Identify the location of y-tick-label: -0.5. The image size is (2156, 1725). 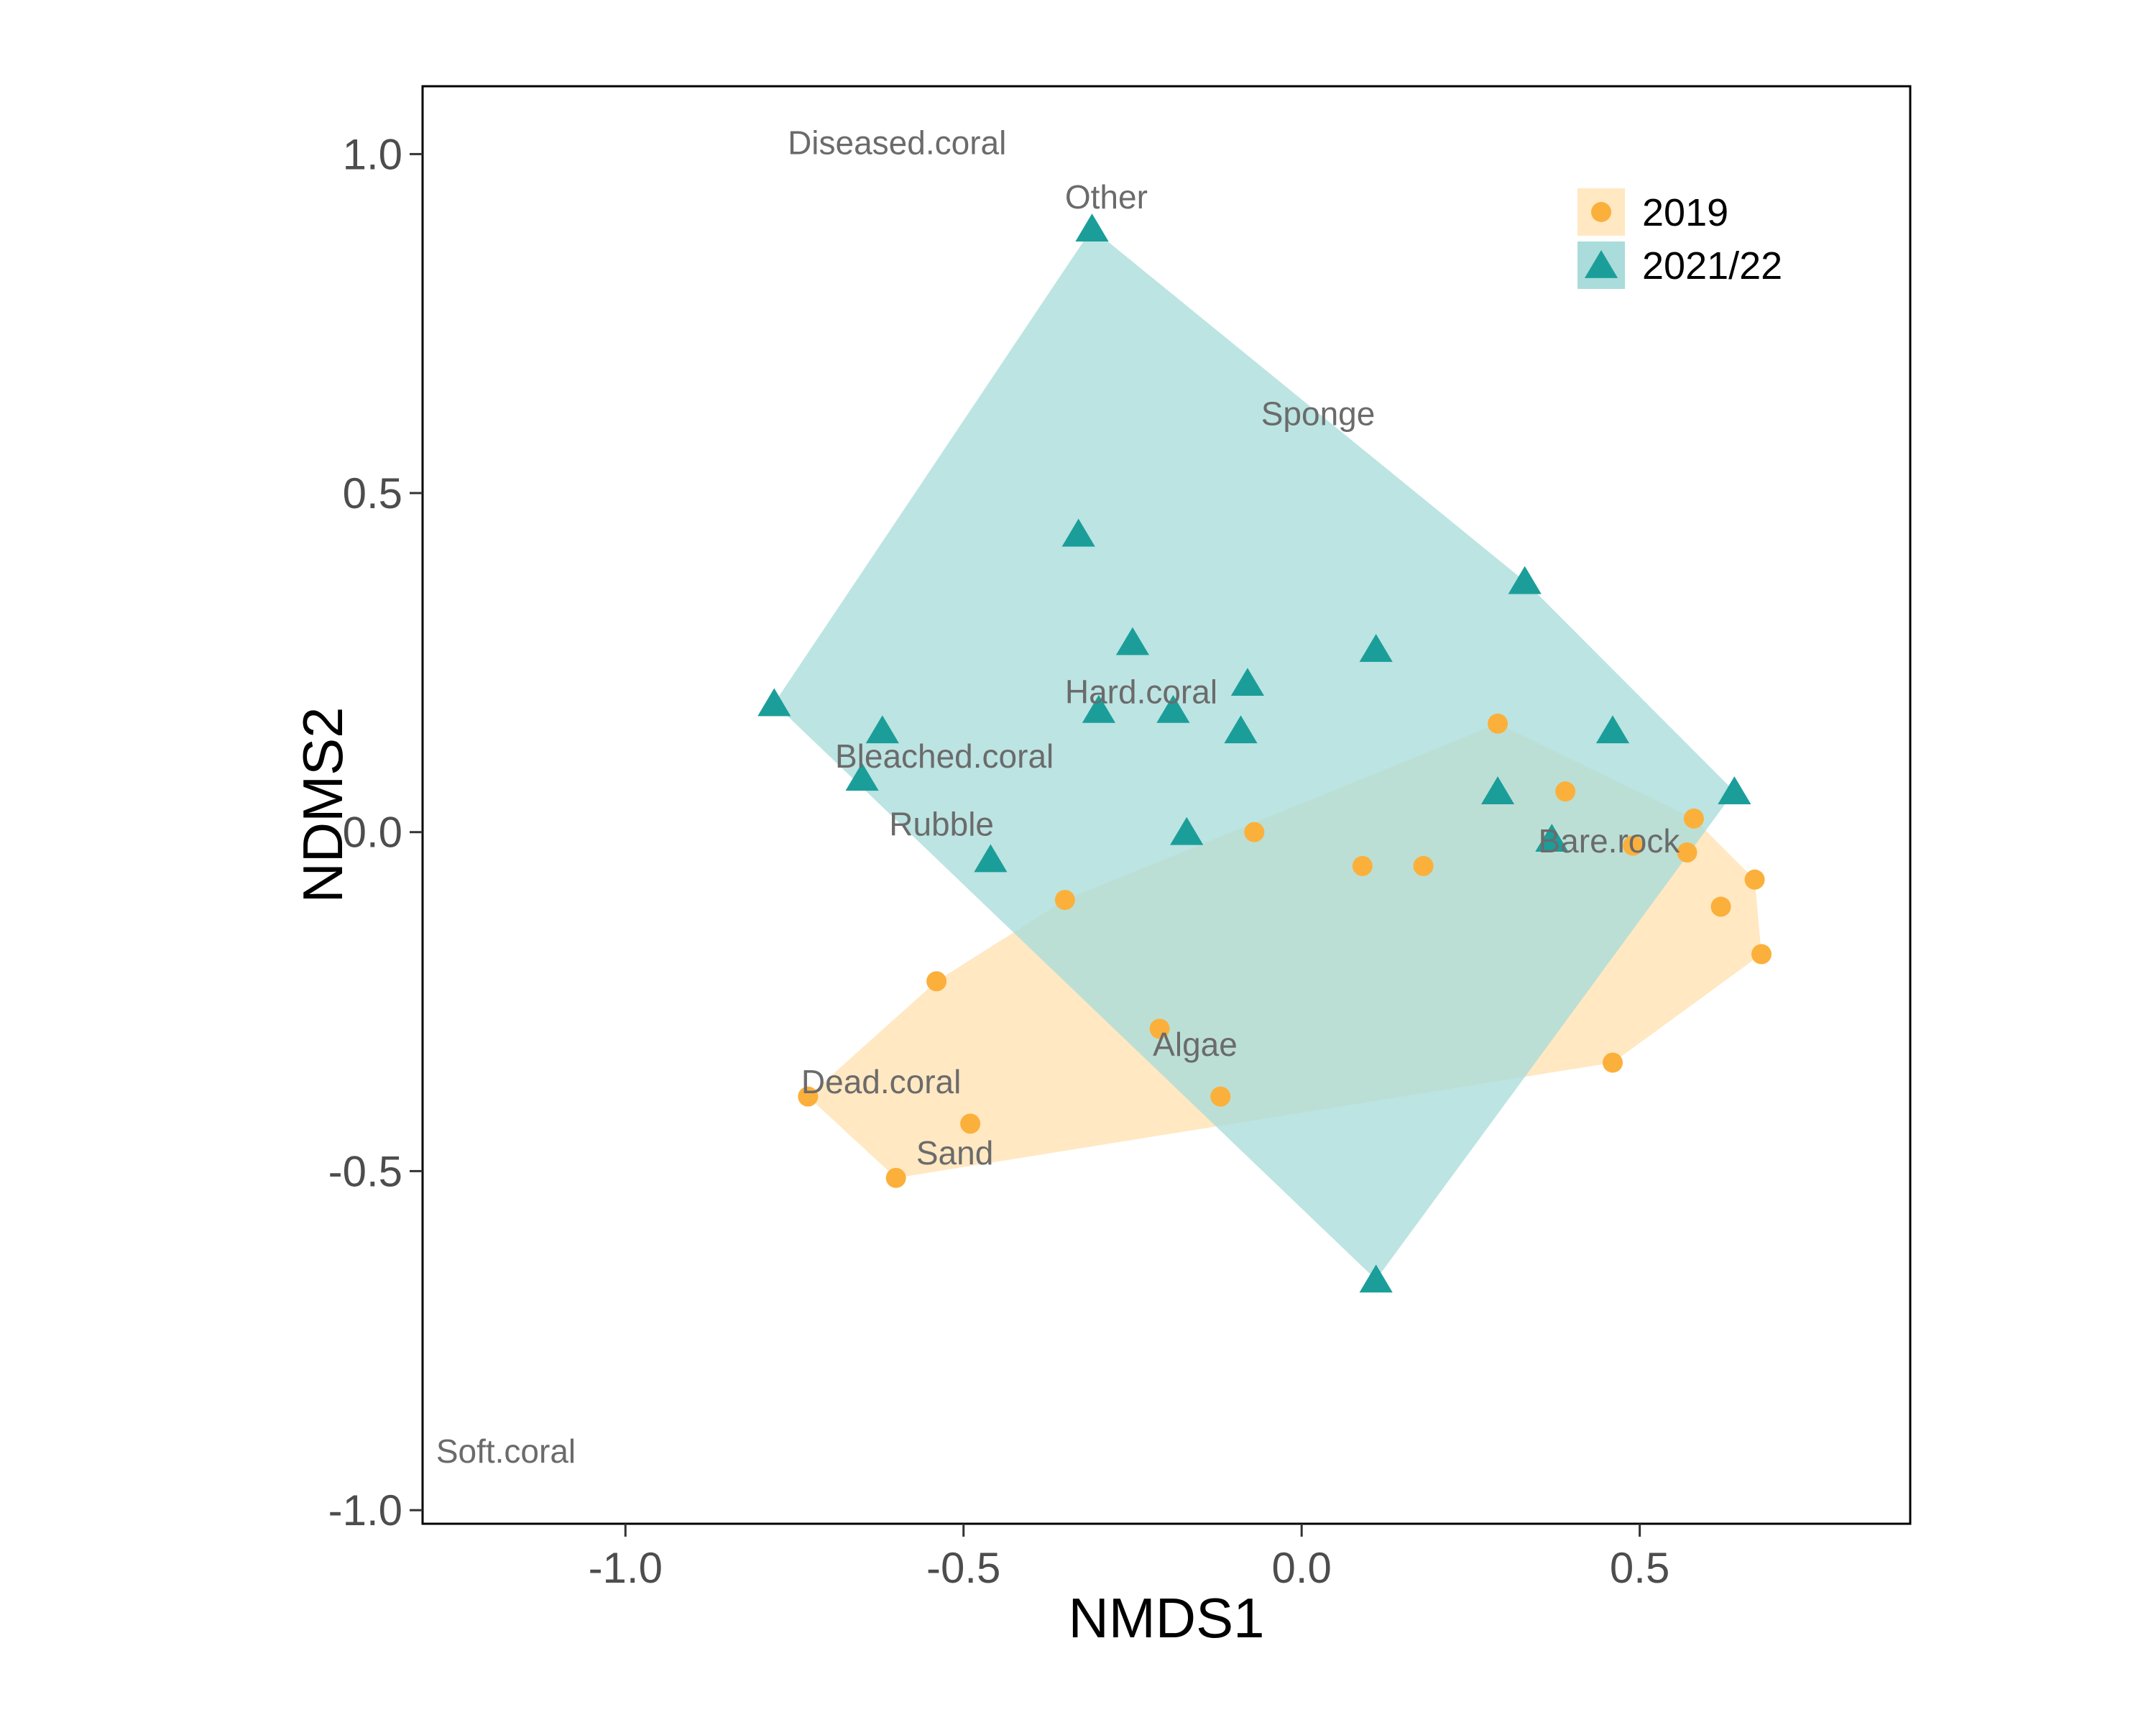
(365, 1171).